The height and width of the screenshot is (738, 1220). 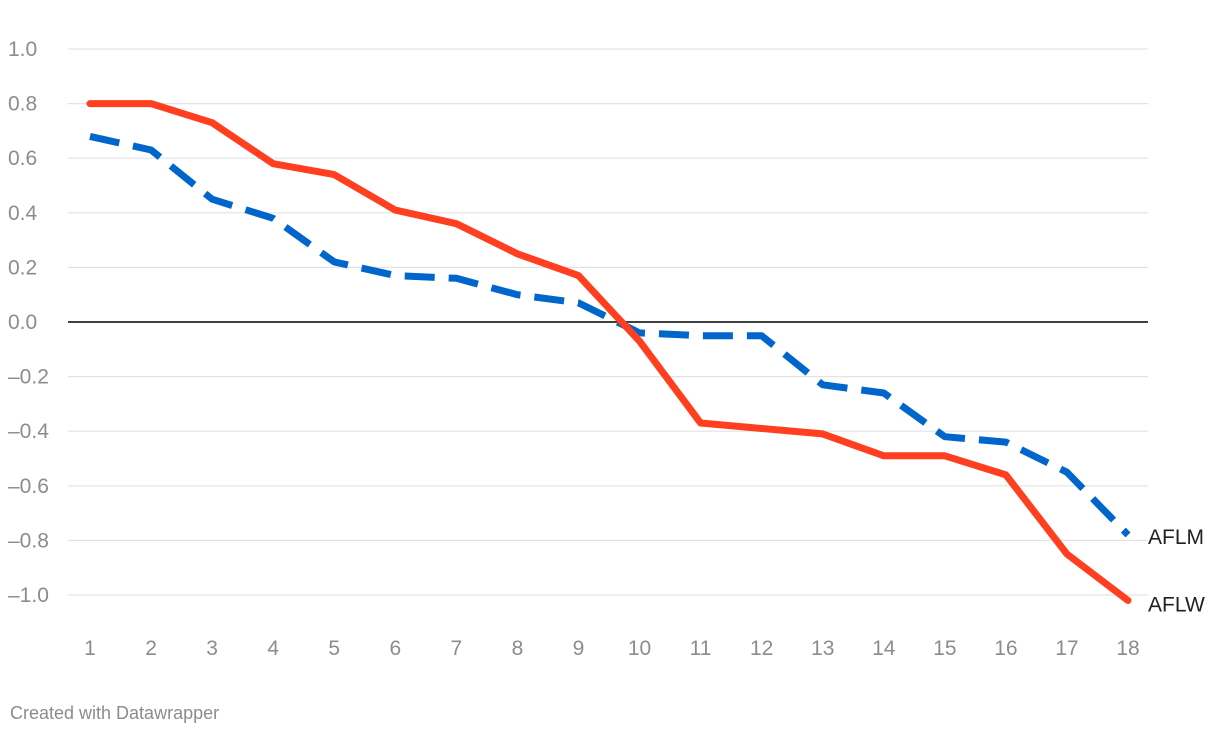 I want to click on series-label-aflm: AFLM, so click(x=1176, y=537).